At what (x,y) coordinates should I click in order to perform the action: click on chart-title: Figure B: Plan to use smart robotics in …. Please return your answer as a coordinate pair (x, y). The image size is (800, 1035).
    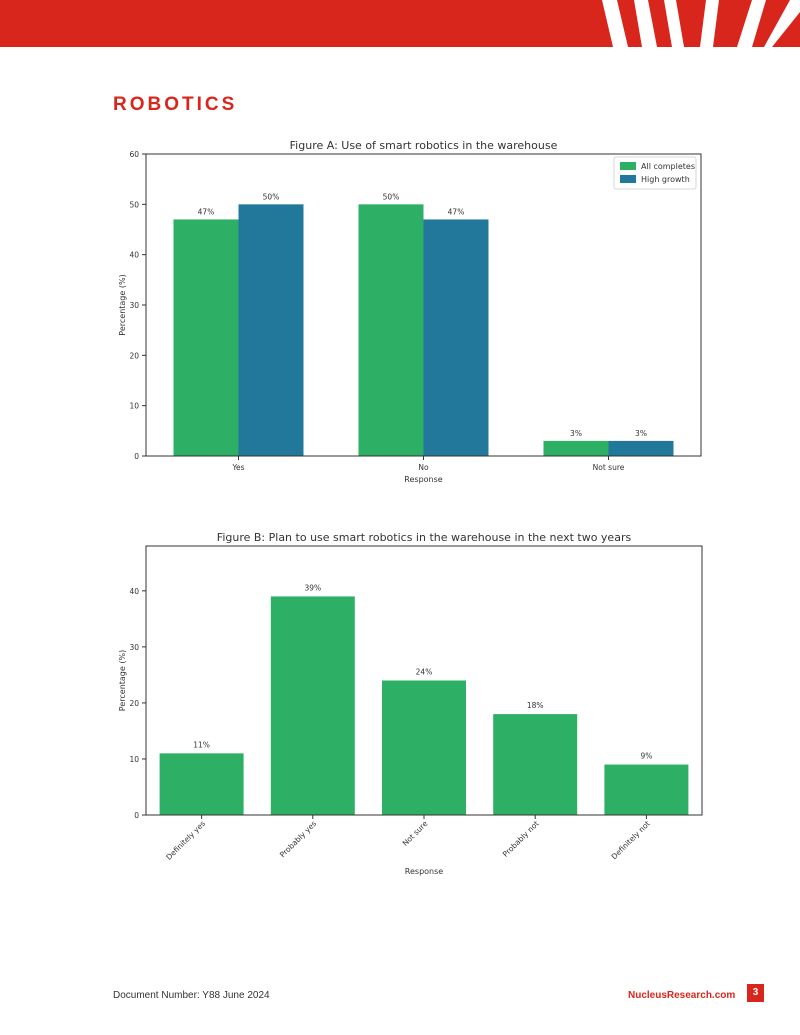
    Looking at the image, I should click on (424, 537).